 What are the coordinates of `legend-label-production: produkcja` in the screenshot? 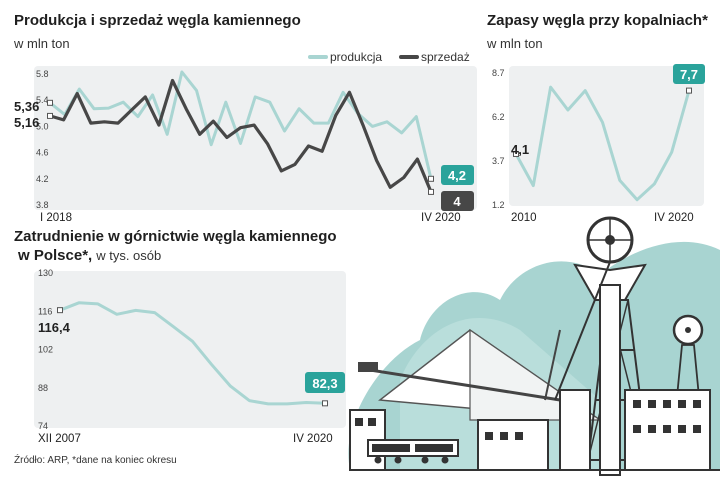 It's located at (356, 57).